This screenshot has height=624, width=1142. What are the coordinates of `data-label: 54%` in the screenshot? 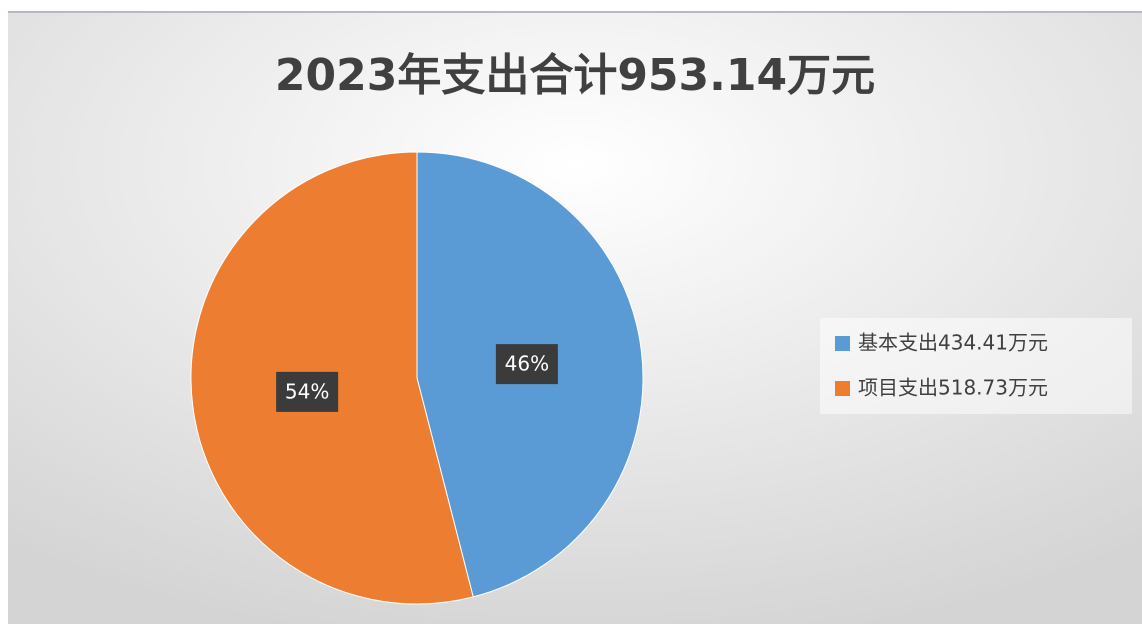 It's located at (307, 391).